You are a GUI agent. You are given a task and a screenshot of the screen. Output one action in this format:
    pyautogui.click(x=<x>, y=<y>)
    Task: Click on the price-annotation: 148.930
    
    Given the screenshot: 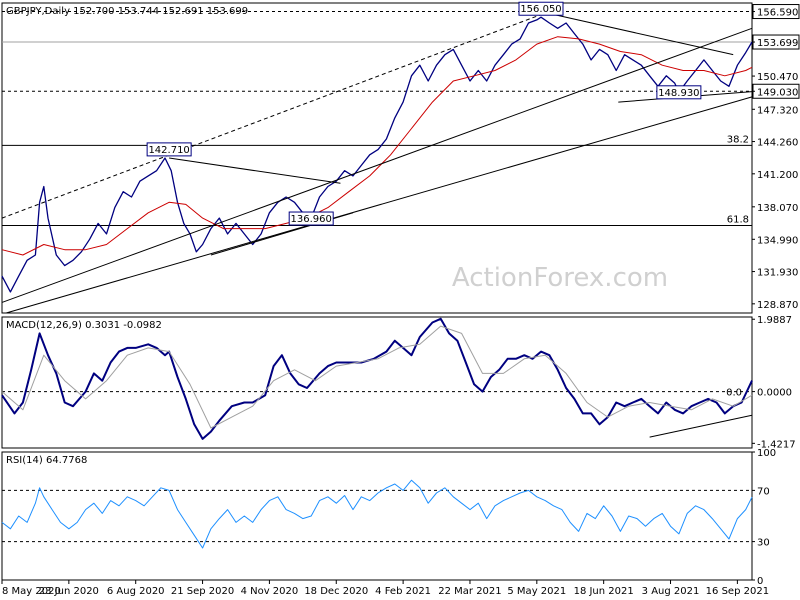 What is the action you would take?
    pyautogui.click(x=678, y=93)
    